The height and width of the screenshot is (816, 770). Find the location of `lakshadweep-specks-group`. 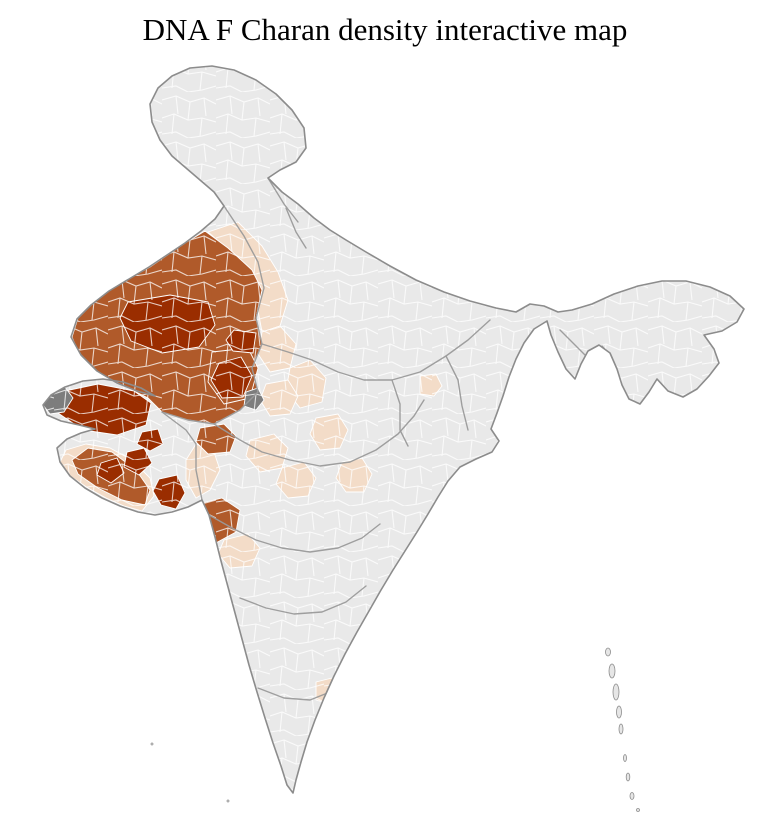

lakshadweep-specks-group is located at coordinates (190, 772).